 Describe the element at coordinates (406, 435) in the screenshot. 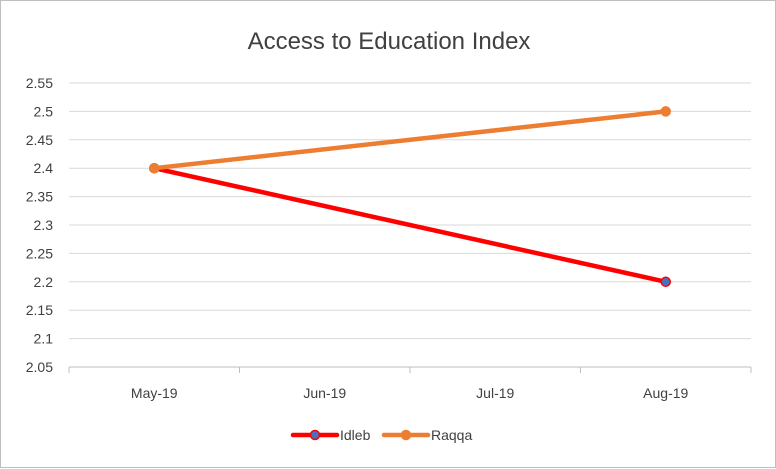

I see `legend-marker-raqqa` at that location.